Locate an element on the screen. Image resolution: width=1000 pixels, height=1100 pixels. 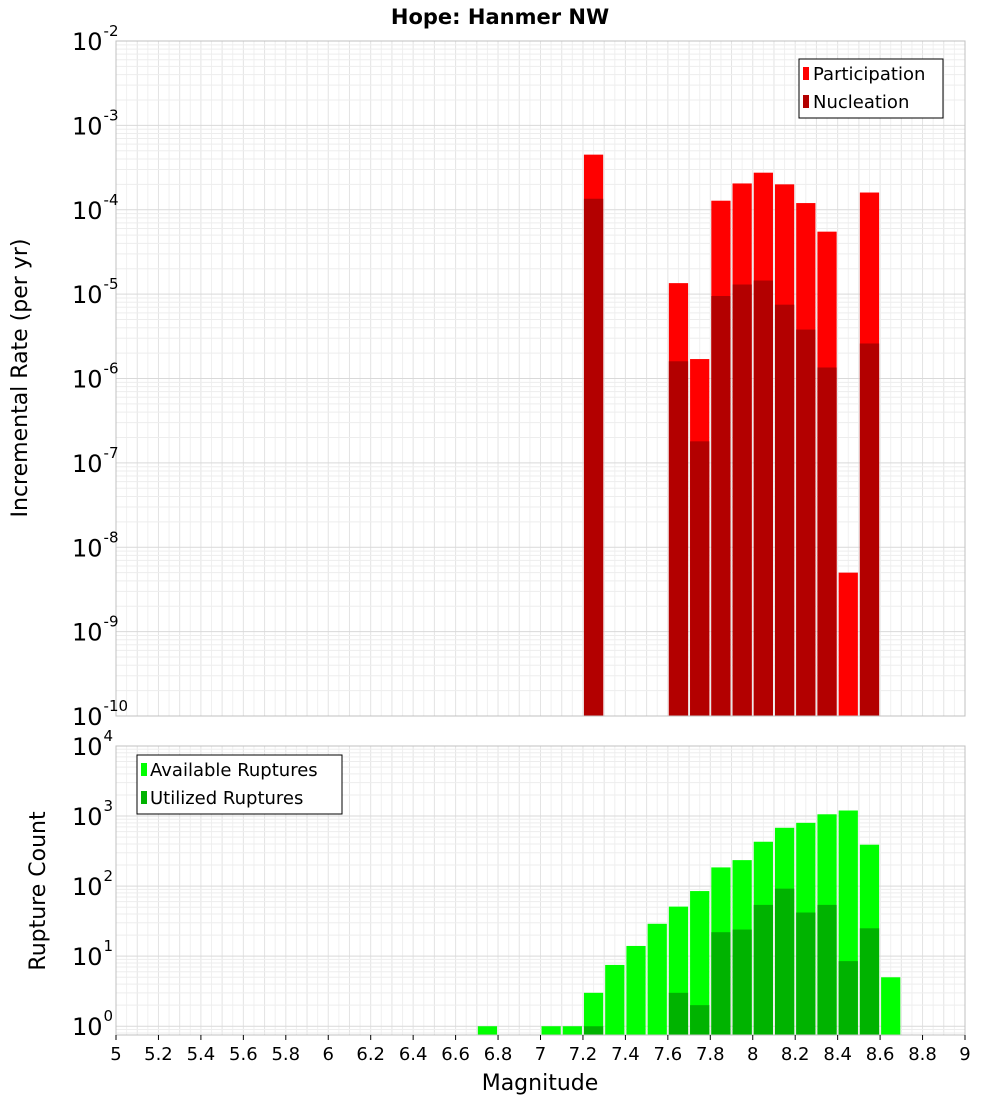
count-y-tick-label: 10¹ is located at coordinates (92, 954).